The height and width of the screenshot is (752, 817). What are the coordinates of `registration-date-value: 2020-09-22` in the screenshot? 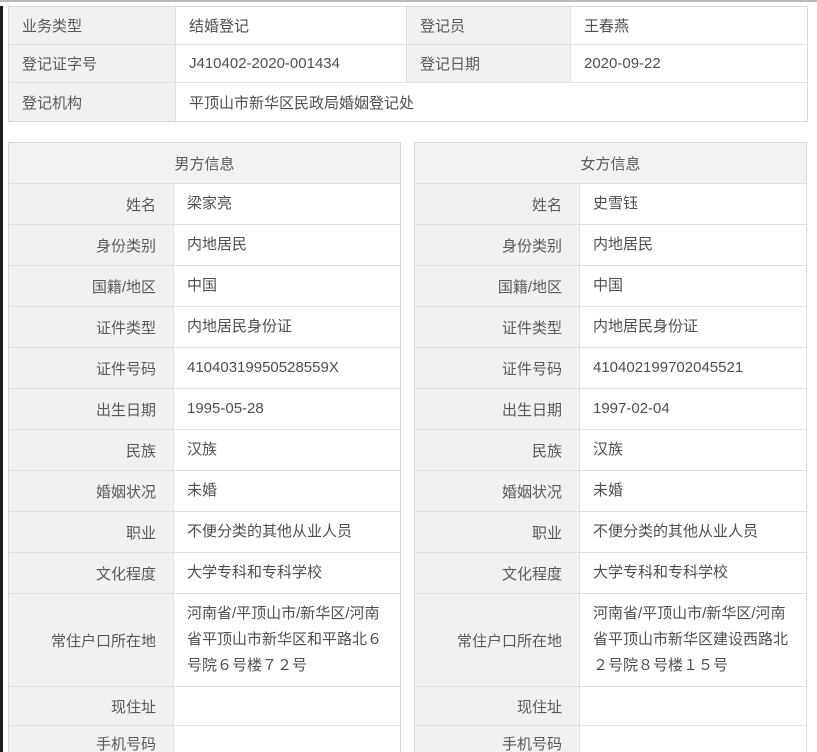 It's located at (622, 63).